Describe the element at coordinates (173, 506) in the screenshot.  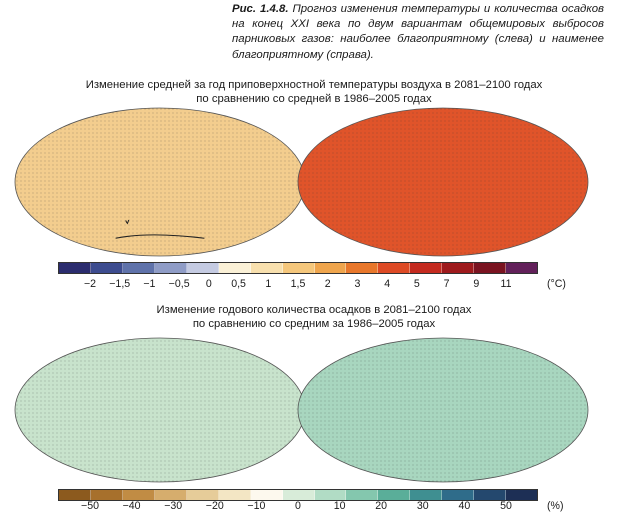
I see `precipitation-tick-label: −30` at that location.